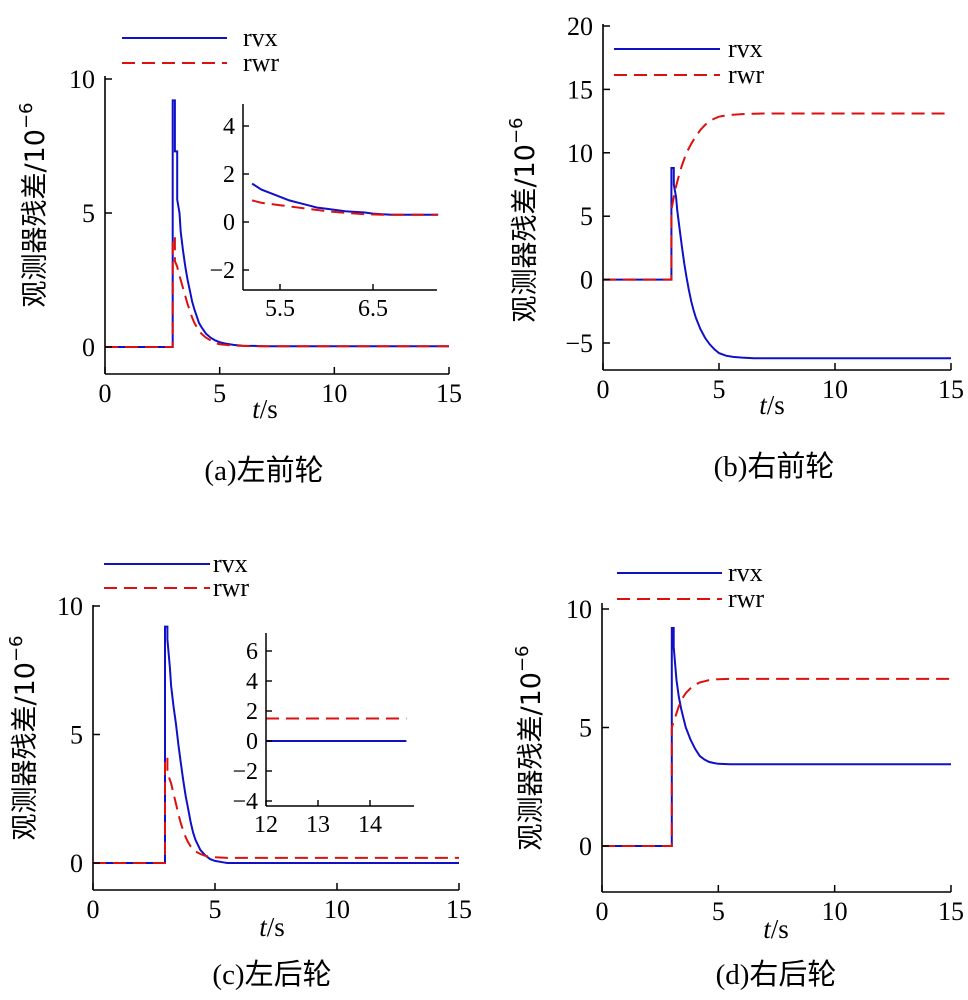  Describe the element at coordinates (318, 825) in the screenshot. I see `inset-x-tick-label: 13` at that location.